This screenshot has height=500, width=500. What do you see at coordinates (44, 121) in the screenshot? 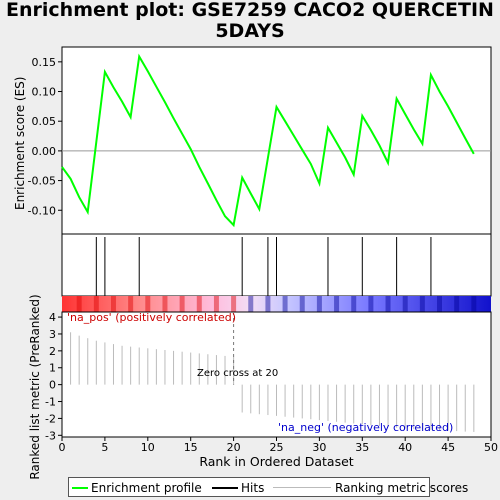
I see `es-ytick-label: 0.05` at bounding box center [44, 121].